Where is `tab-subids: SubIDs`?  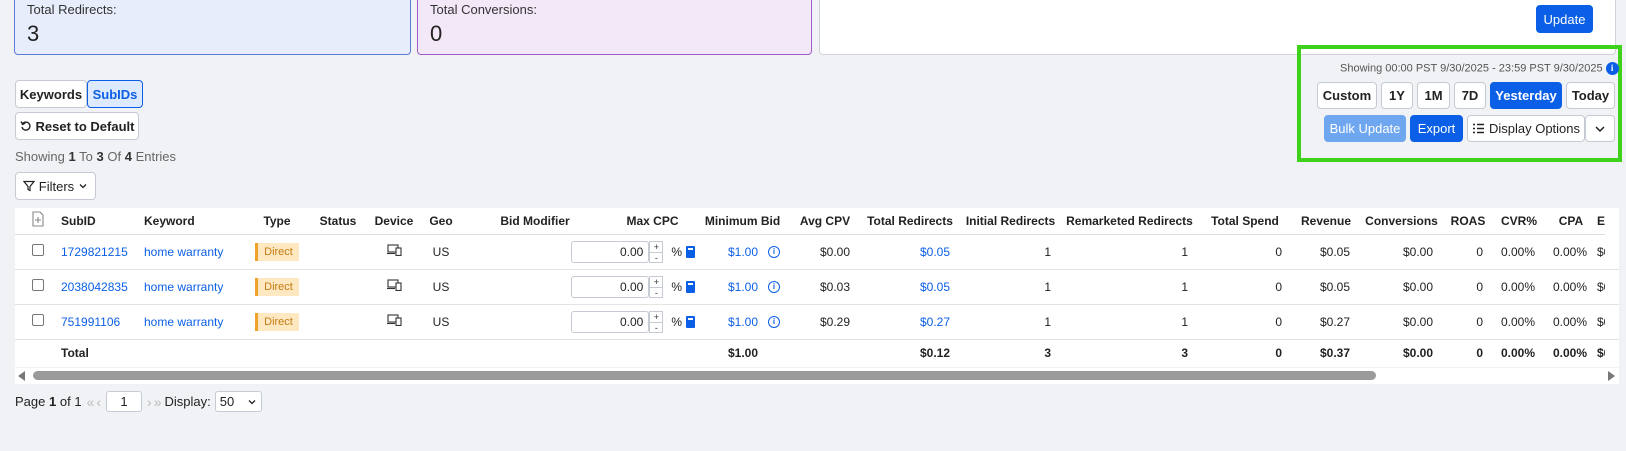 tab-subids: SubIDs is located at coordinates (115, 94).